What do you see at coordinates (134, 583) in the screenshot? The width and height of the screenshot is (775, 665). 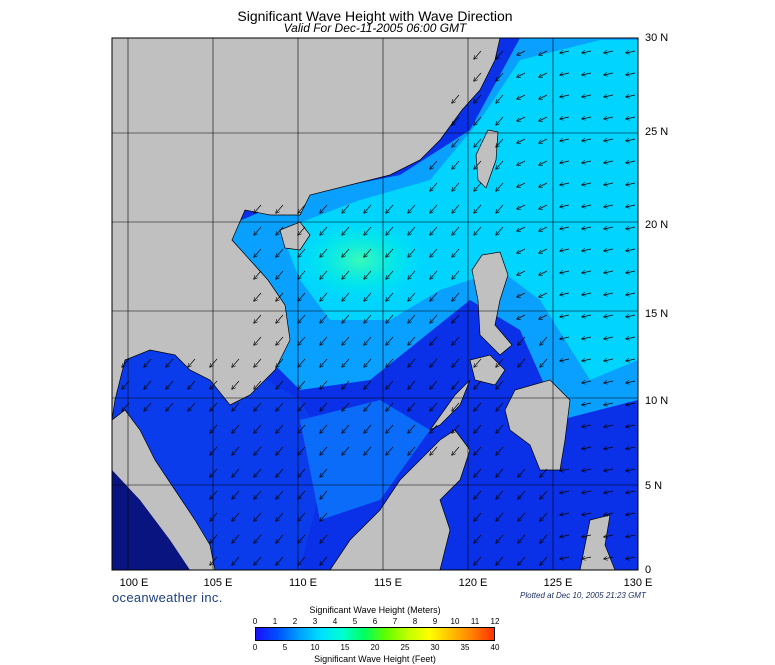 I see `lon-label-100: 100 E` at bounding box center [134, 583].